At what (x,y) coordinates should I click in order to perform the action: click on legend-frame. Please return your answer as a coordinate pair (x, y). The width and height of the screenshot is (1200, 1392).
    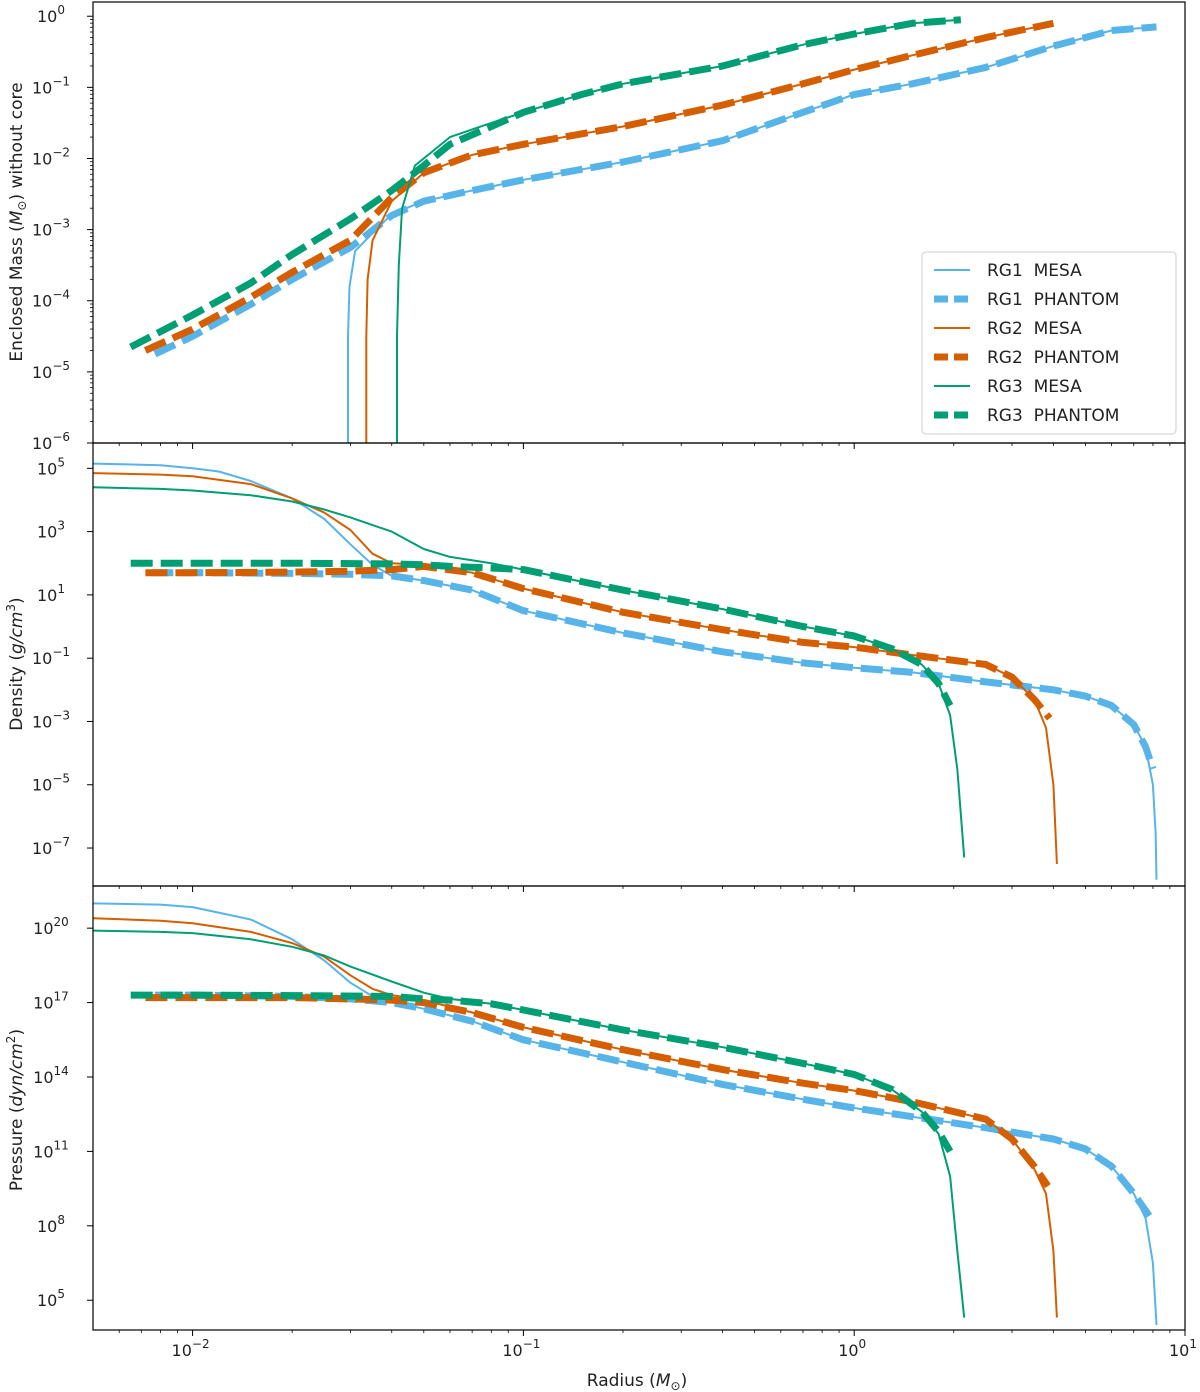
    Looking at the image, I should click on (1049, 343).